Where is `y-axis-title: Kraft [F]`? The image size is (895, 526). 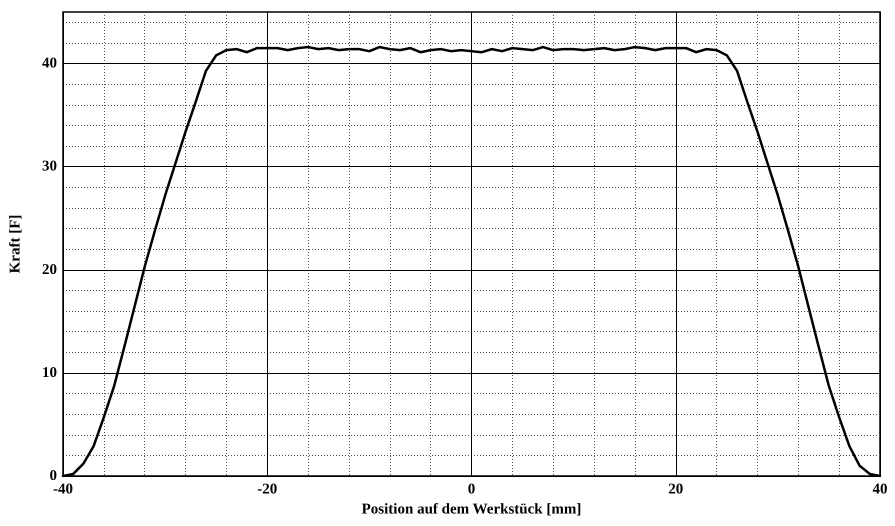 y-axis-title: Kraft [F] is located at coordinates (16, 244).